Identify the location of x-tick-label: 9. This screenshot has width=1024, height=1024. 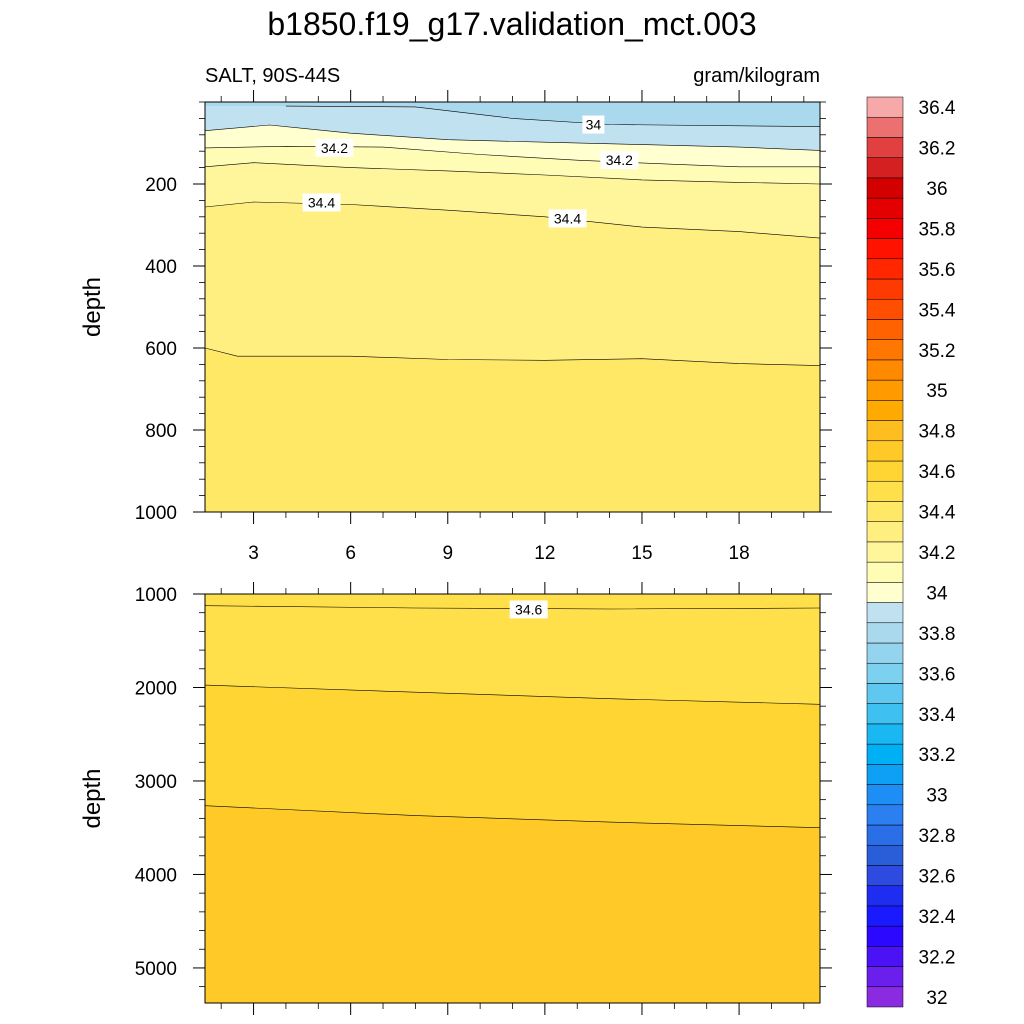
(447, 553).